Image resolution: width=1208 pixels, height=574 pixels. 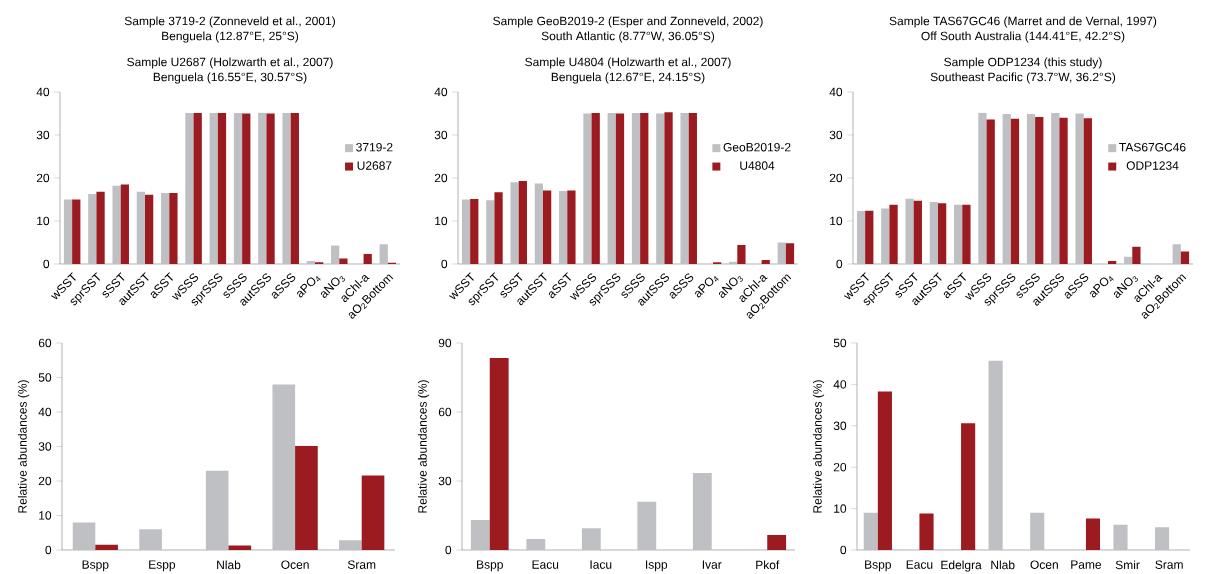 I want to click on x-tick-label: Smir, so click(x=1127, y=565).